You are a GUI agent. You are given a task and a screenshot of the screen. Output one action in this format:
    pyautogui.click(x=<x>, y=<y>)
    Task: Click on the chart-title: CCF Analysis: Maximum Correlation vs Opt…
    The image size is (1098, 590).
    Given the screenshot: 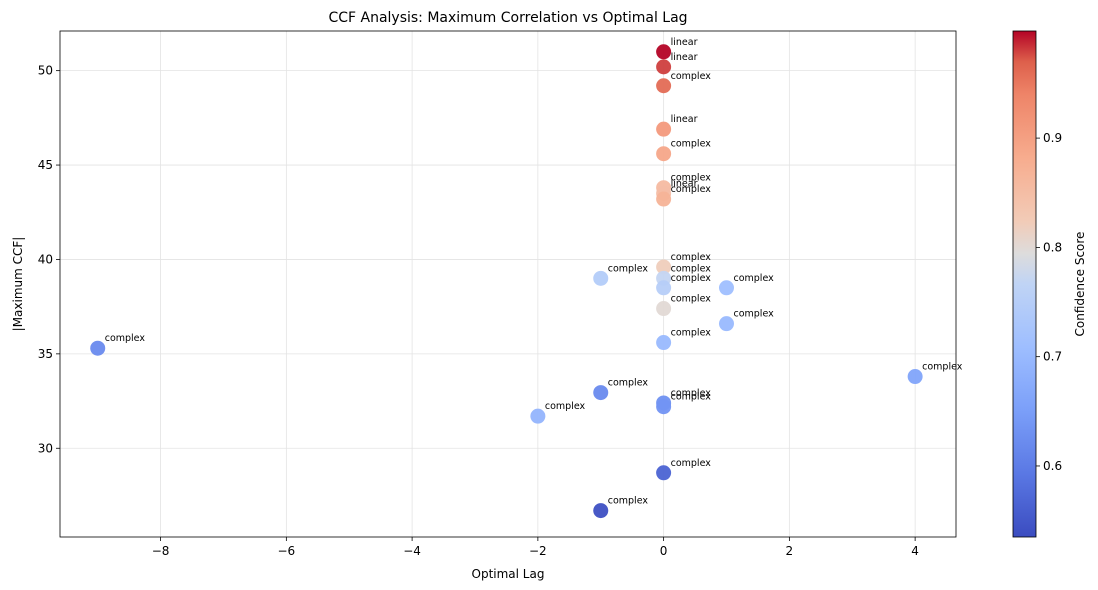 What is the action you would take?
    pyautogui.click(x=507, y=18)
    